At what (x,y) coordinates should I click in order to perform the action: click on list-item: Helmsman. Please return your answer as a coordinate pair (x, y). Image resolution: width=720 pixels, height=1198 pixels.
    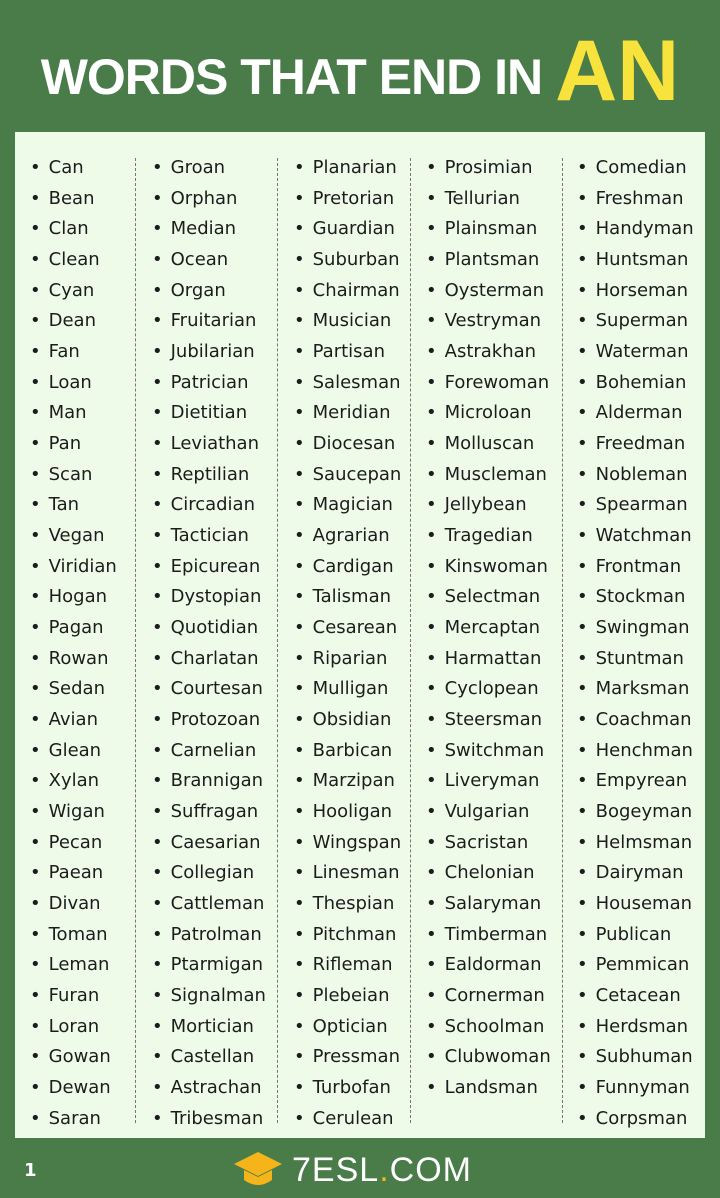
    Looking at the image, I should click on (635, 843).